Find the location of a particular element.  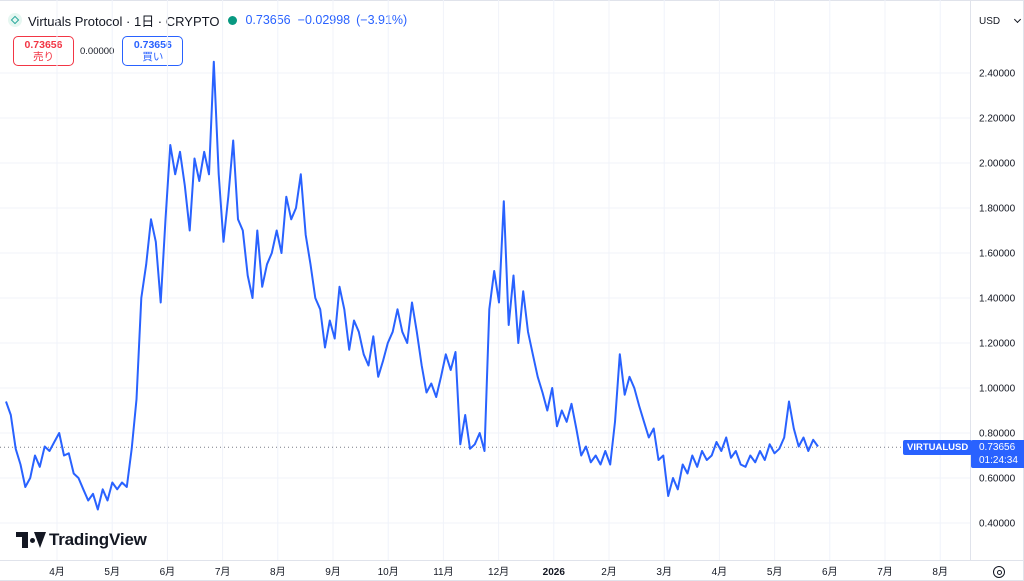

buy-button: 0.73656 買い is located at coordinates (153, 51).